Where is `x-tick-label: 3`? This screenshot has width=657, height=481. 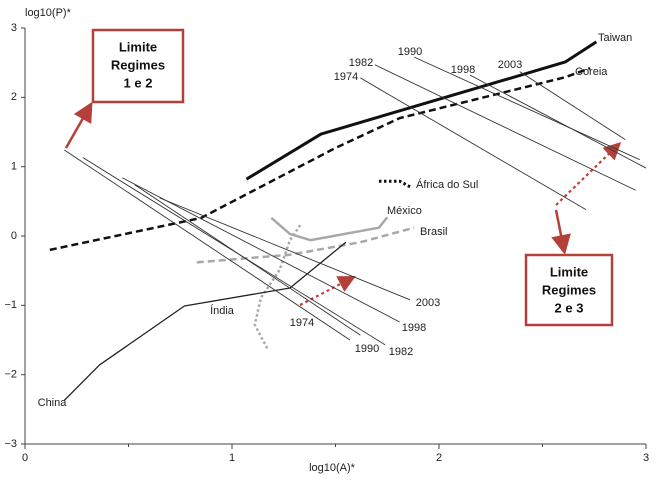 x-tick-label: 3 is located at coordinates (646, 458).